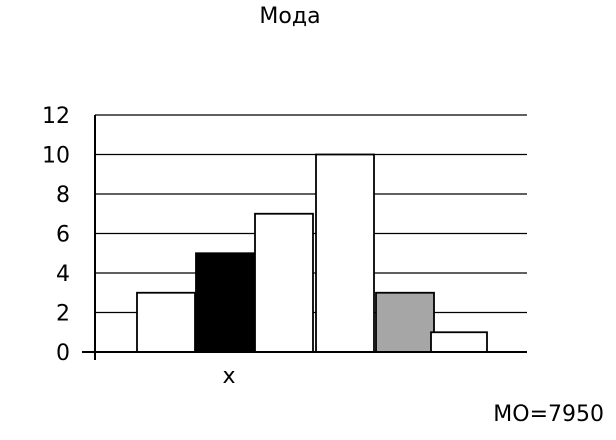 The image size is (616, 440). Describe the element at coordinates (290, 16) in the screenshot. I see `chart-title: Мода` at that location.